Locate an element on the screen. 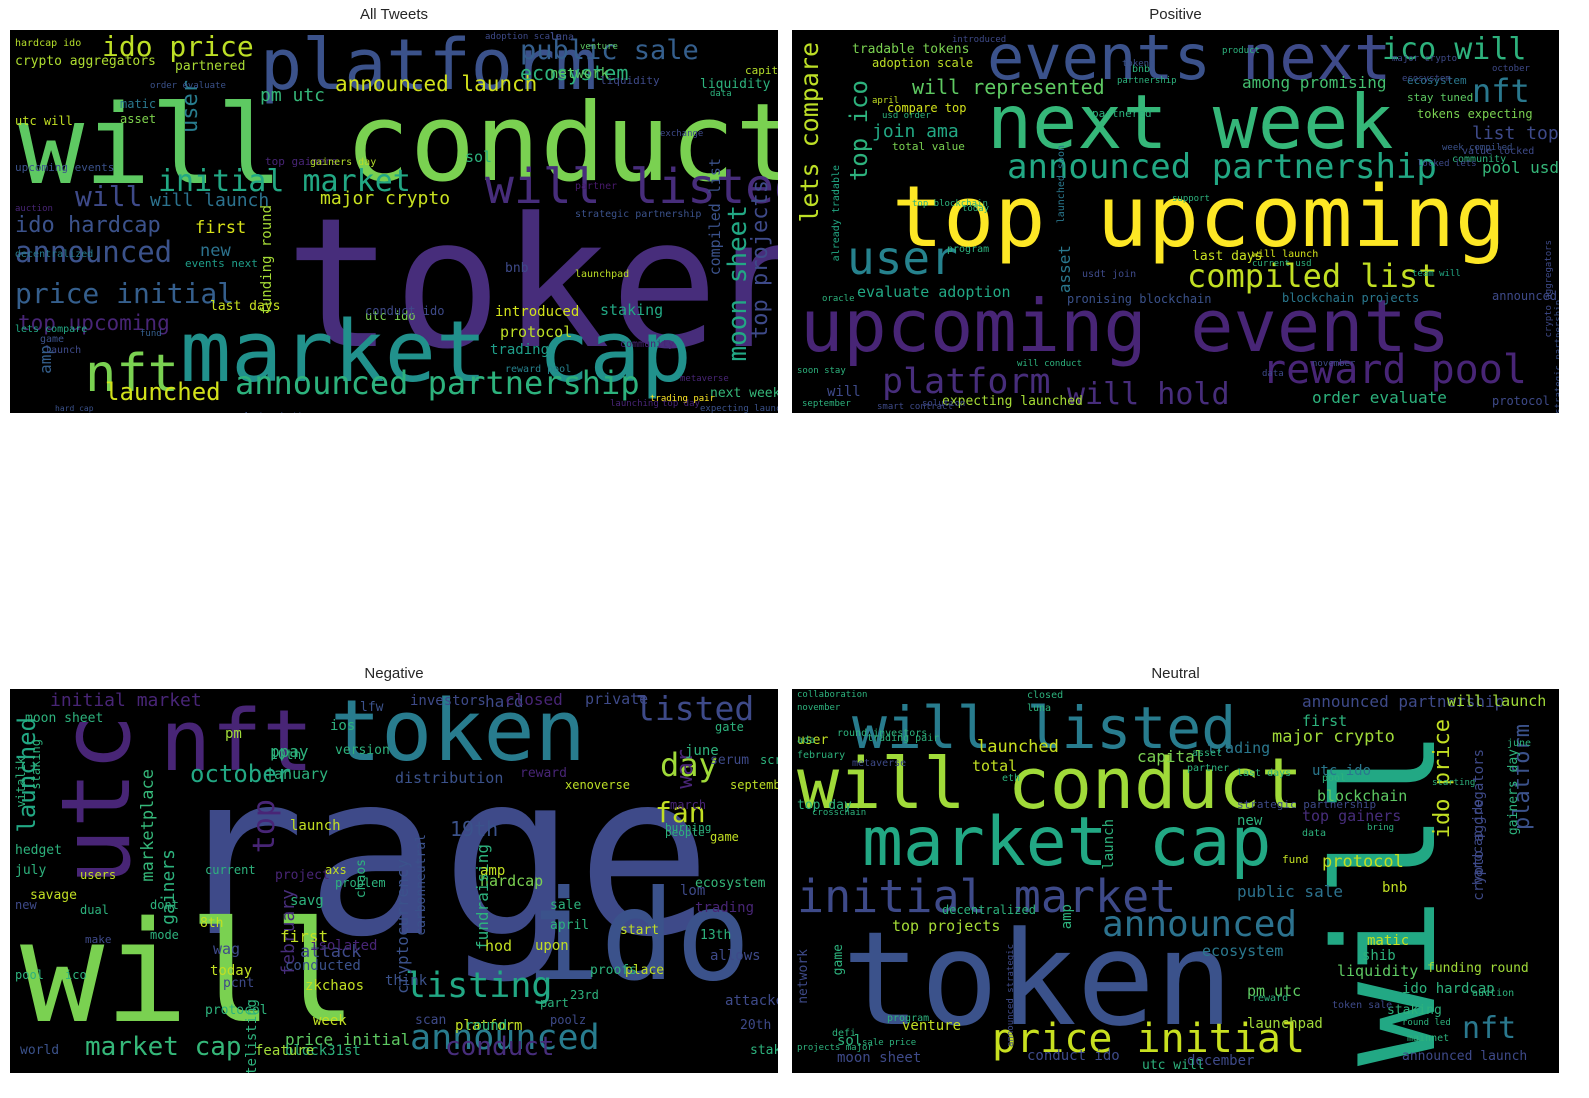 Image resolution: width=1589 pixels, height=1098 pixels. cloud-word: game is located at coordinates (838, 960).